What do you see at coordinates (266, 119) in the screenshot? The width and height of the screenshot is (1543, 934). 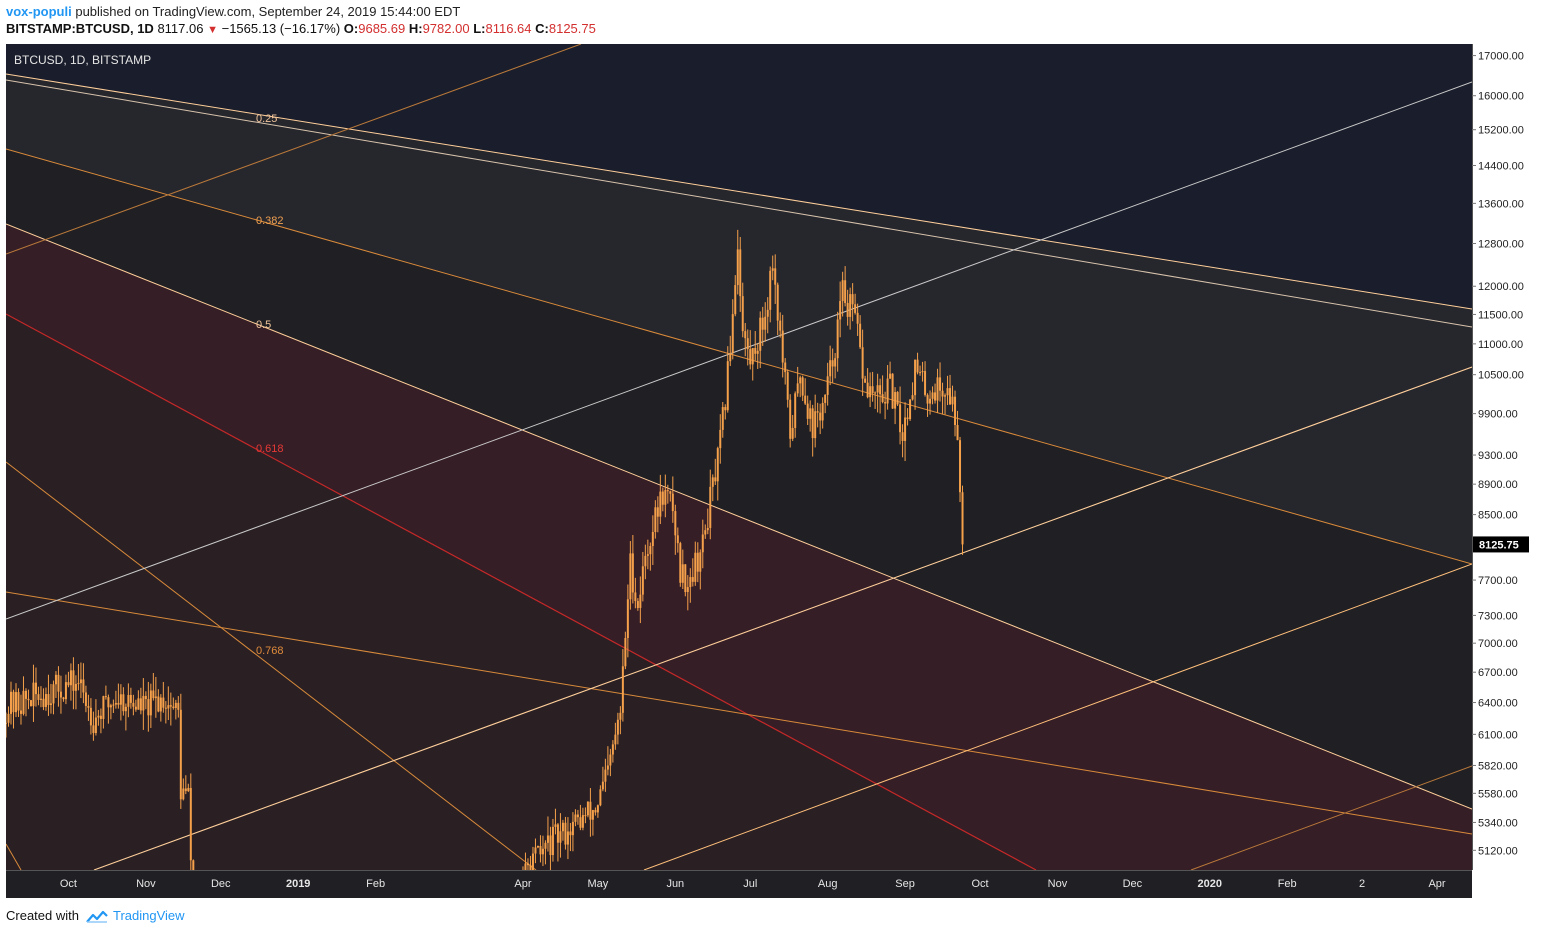 I see `fib-label: 0.25` at bounding box center [266, 119].